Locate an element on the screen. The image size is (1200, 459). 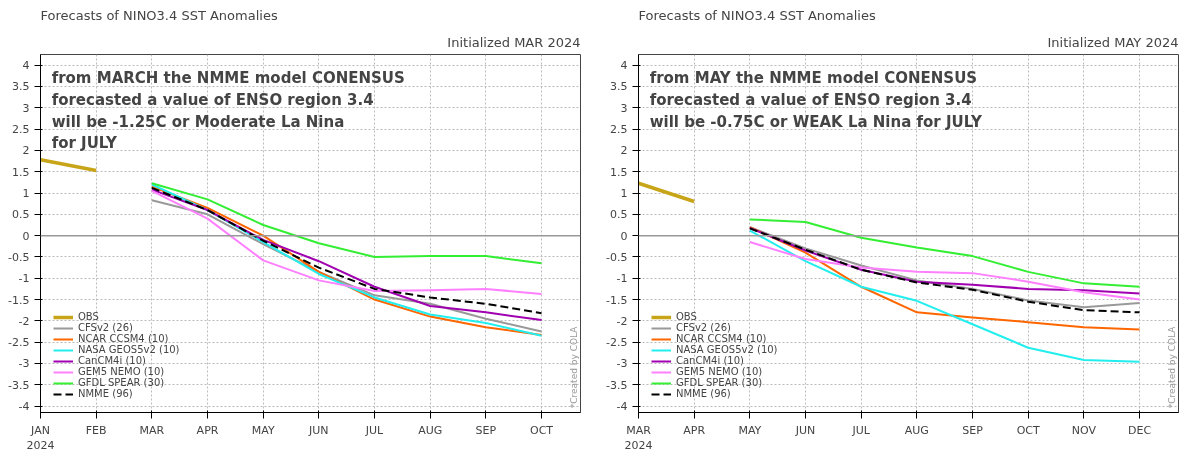
x-tick-label: NOV is located at coordinates (1084, 430).